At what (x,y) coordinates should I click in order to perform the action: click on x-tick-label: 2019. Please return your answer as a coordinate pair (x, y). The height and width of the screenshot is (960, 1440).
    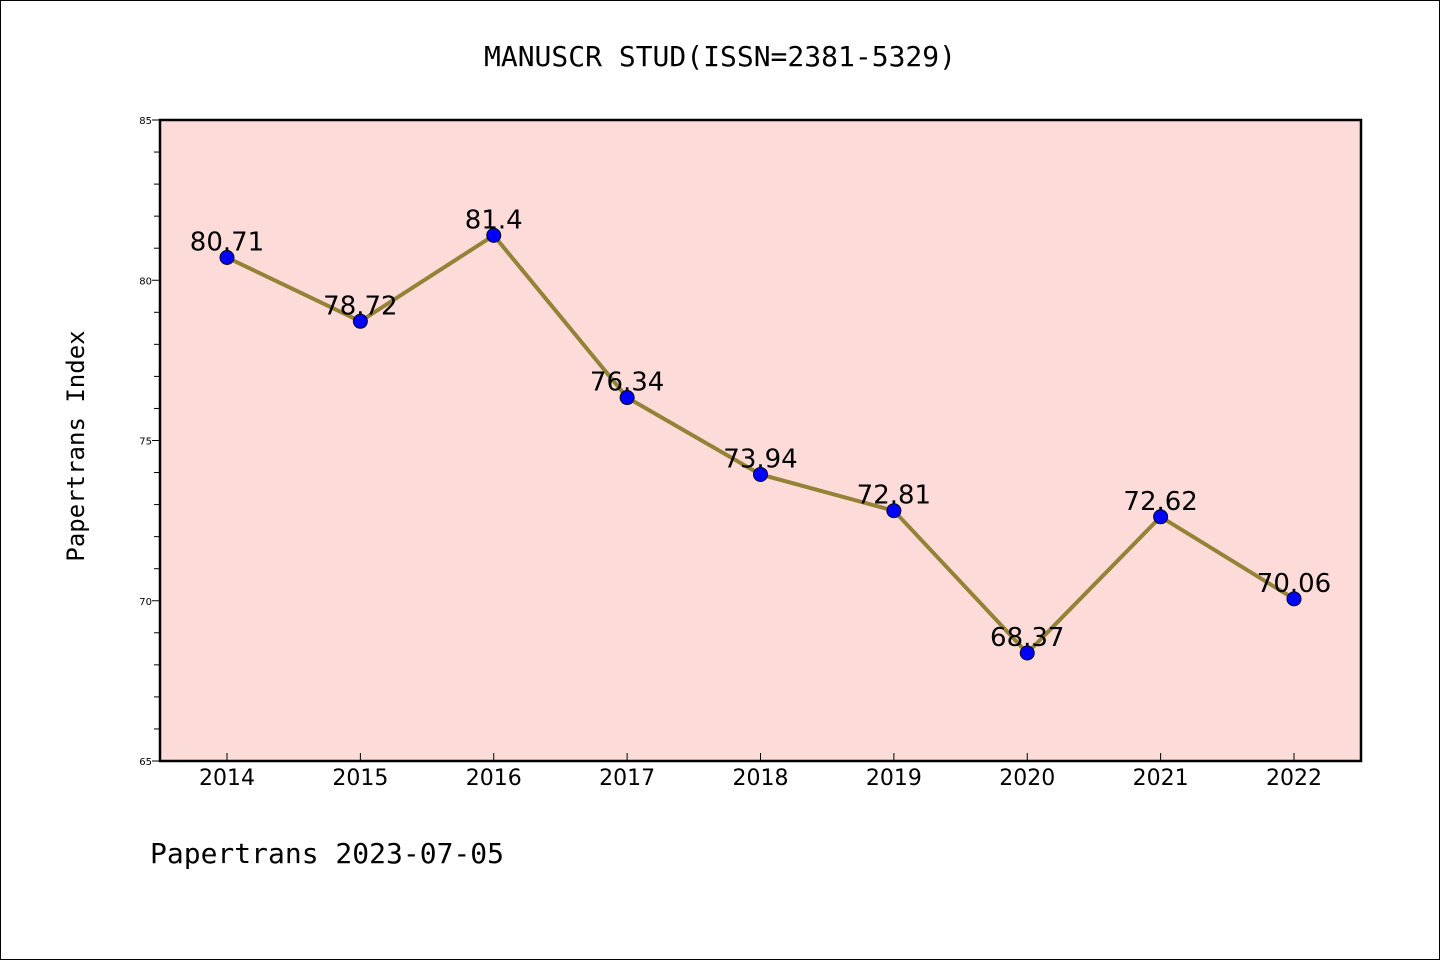
    Looking at the image, I should click on (894, 778).